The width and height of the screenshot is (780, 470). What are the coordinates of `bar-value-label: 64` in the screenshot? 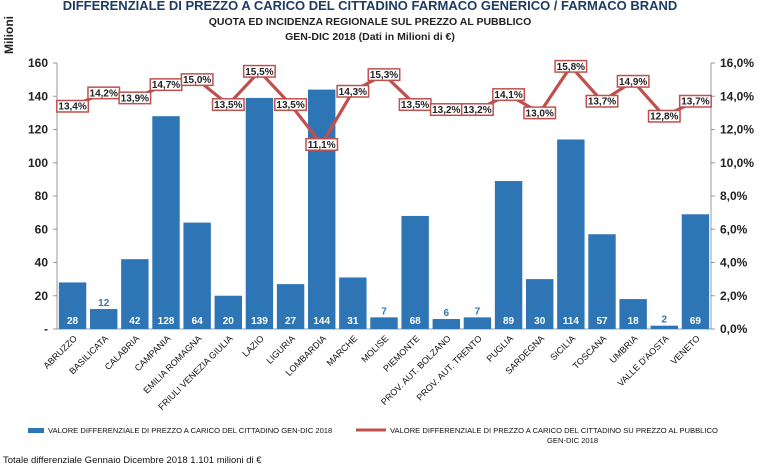 It's located at (198, 321).